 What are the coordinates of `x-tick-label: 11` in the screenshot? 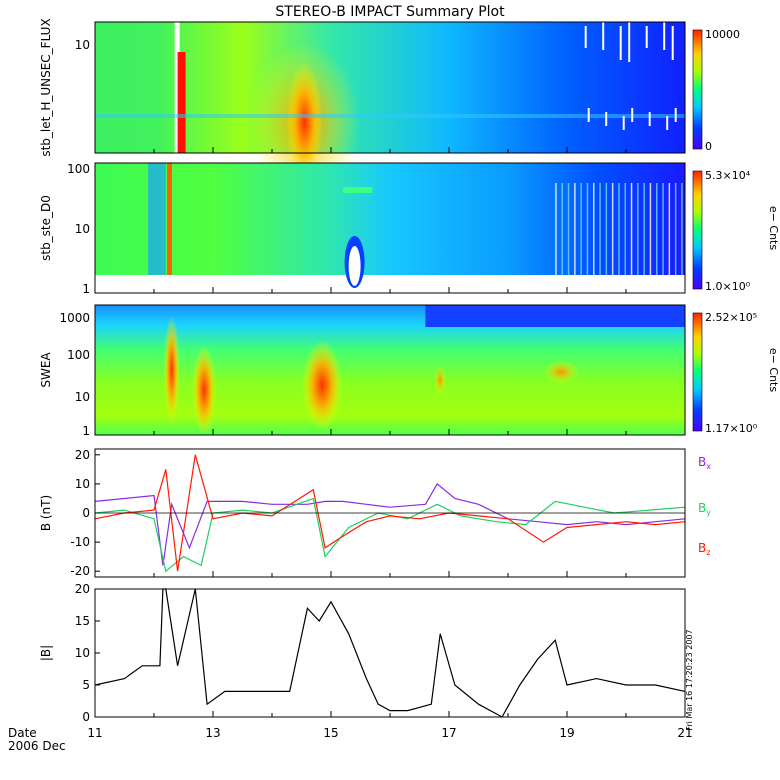 It's located at (94, 733).